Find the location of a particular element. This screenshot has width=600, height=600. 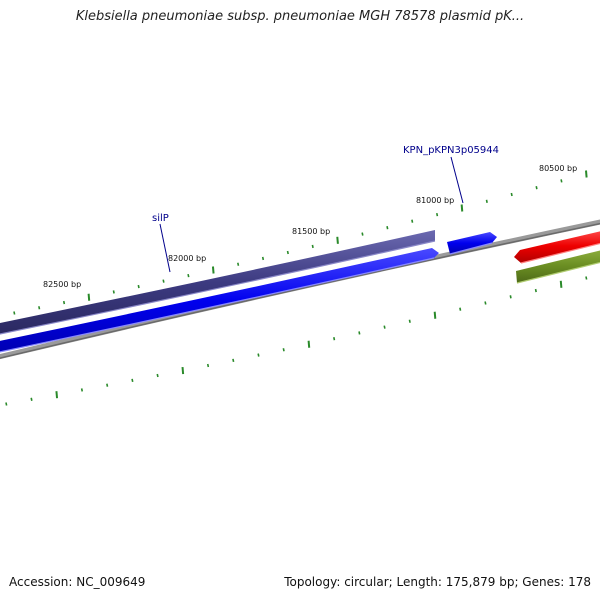

feature-silP-gene is located at coordinates (219, 301).